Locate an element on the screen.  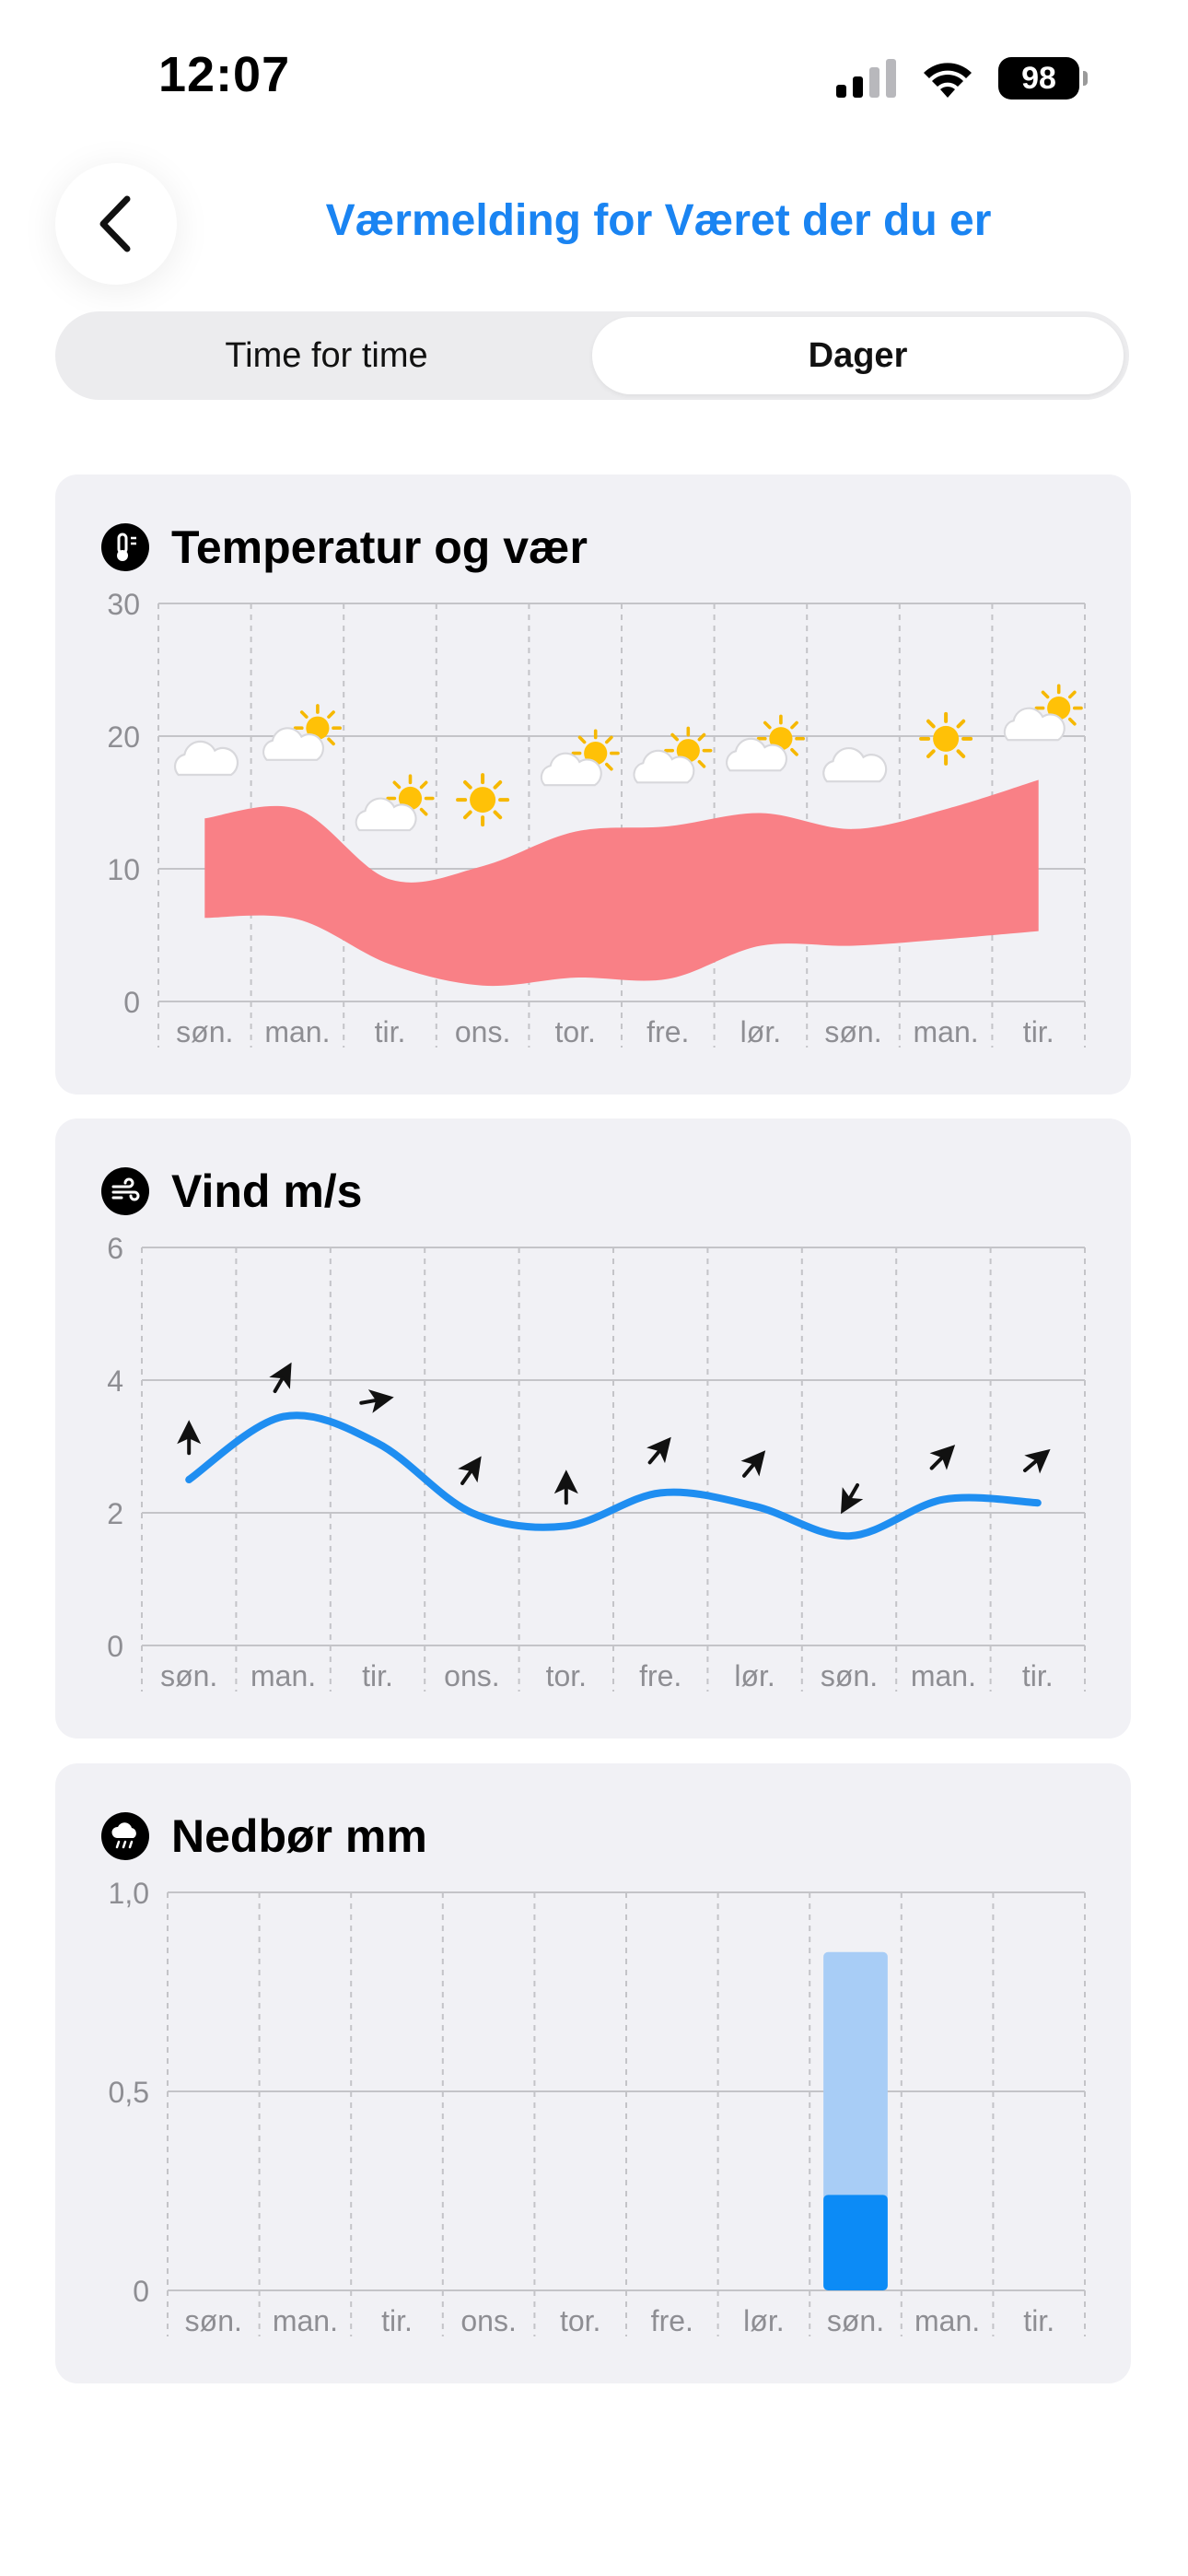
temperature-card-title: Temperatur og vær is located at coordinates (379, 547).